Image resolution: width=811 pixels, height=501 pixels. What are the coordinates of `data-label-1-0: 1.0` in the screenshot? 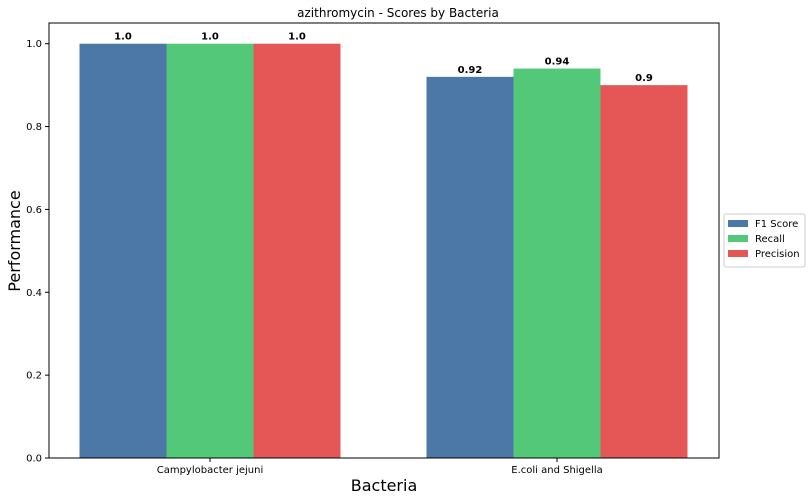 It's located at (210, 37).